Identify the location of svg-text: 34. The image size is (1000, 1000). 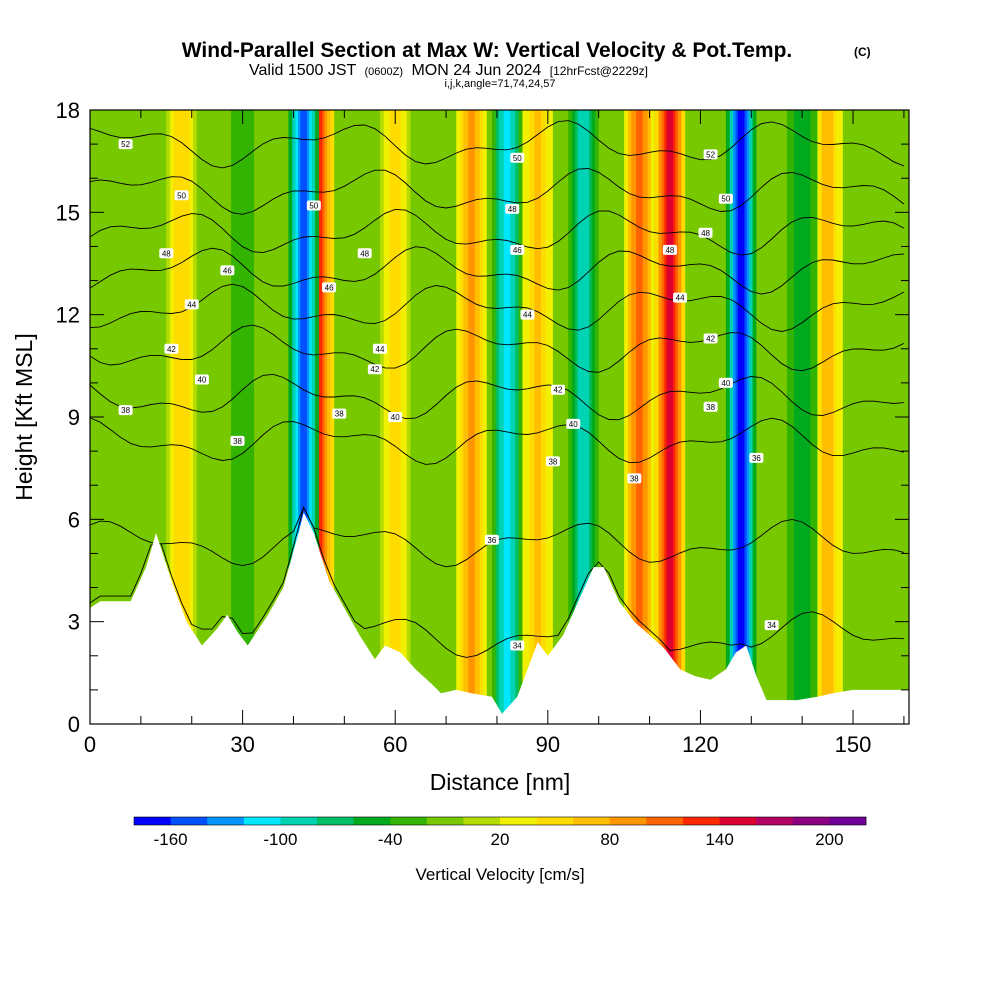
(517, 646).